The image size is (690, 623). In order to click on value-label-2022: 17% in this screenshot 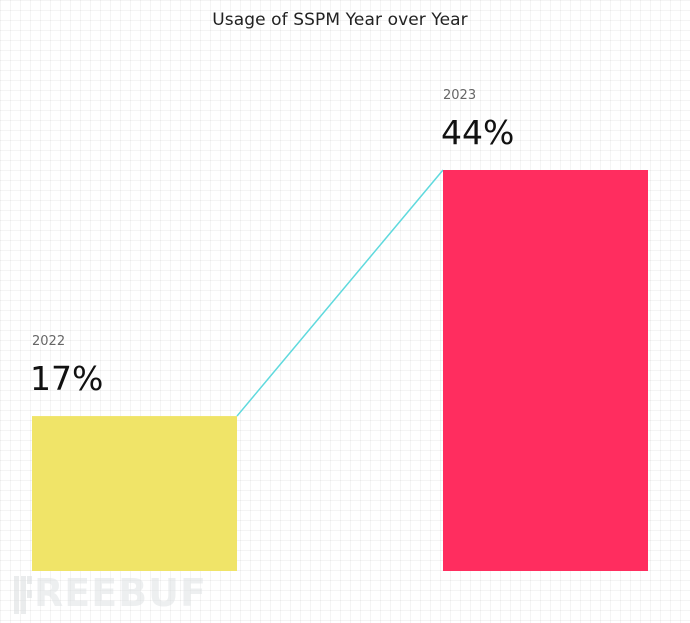, I will do `click(66, 378)`.